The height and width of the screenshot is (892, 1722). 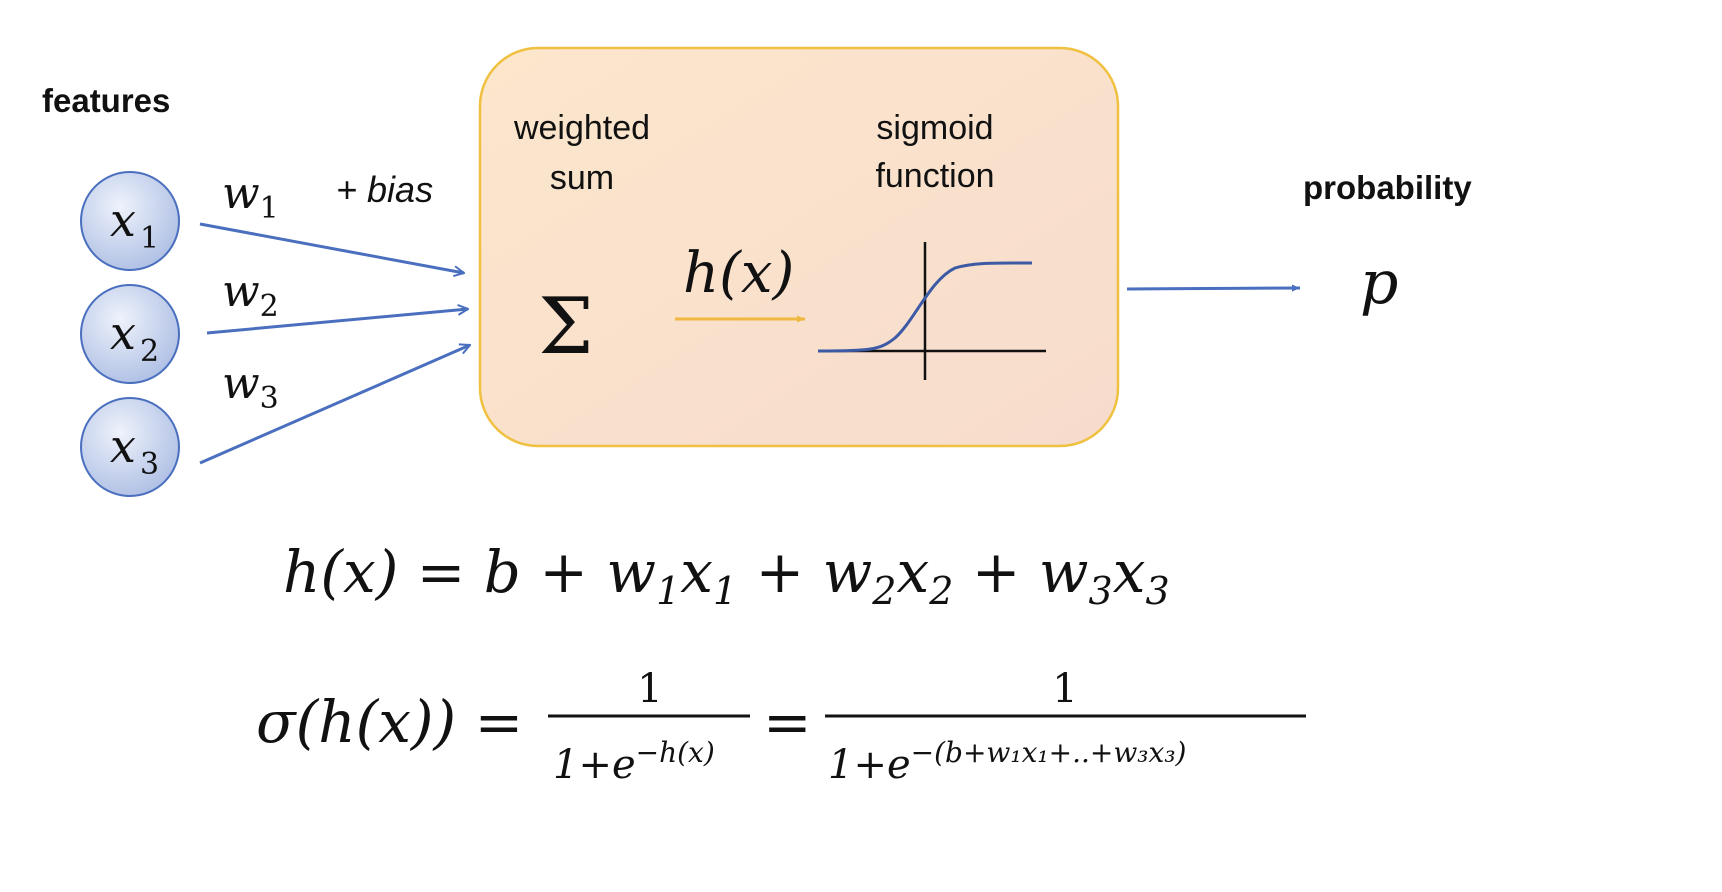 I want to click on node-1-sub: 1, so click(x=149, y=238).